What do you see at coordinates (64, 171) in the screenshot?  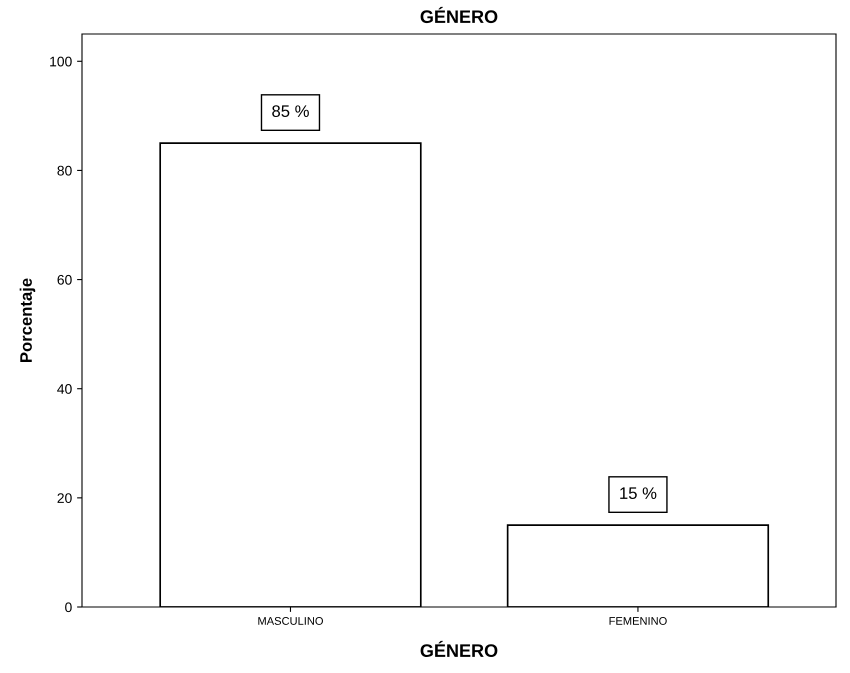 I see `y-tick-label: 80` at bounding box center [64, 171].